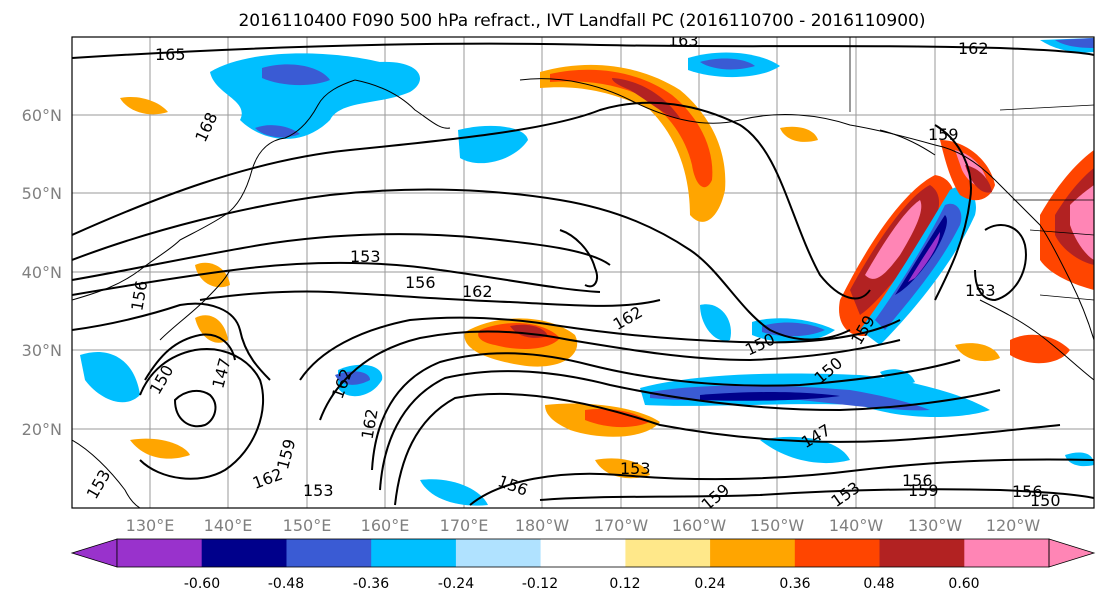 The width and height of the screenshot is (1105, 601). What do you see at coordinates (307, 525) in the screenshot?
I see `lon-label: 150°E` at bounding box center [307, 525].